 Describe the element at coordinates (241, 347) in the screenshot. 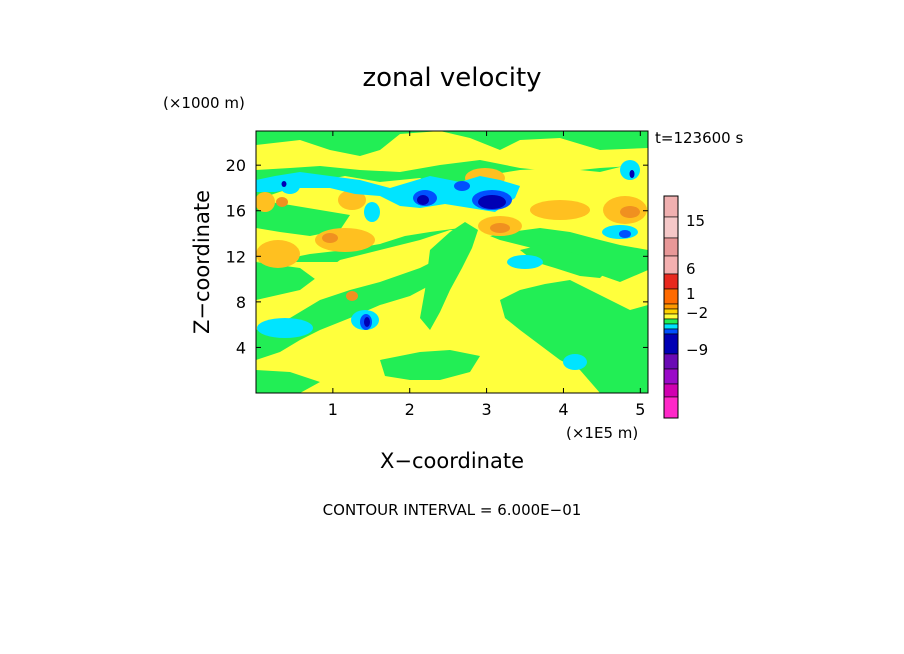

I see `y-tick-label: 4` at that location.